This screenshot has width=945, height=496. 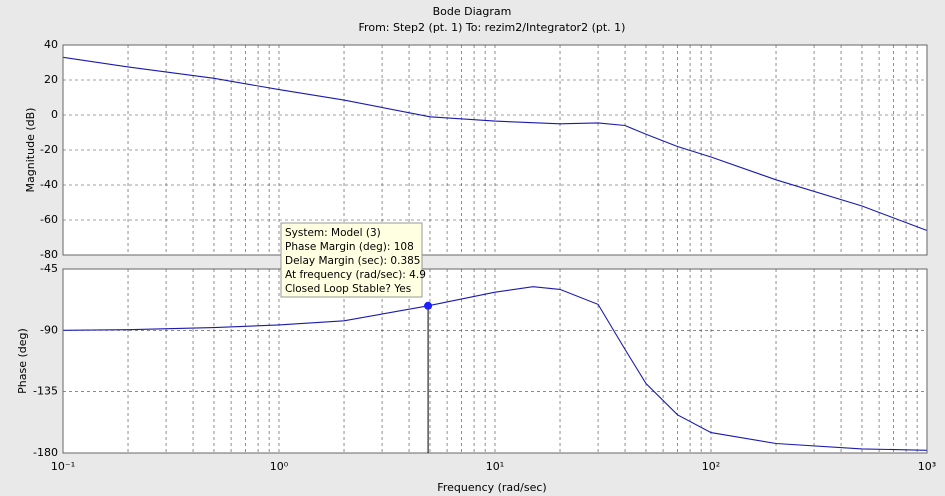 What do you see at coordinates (491, 487) in the screenshot?
I see `x-axis-label: Frequency (rad/sec)` at bounding box center [491, 487].